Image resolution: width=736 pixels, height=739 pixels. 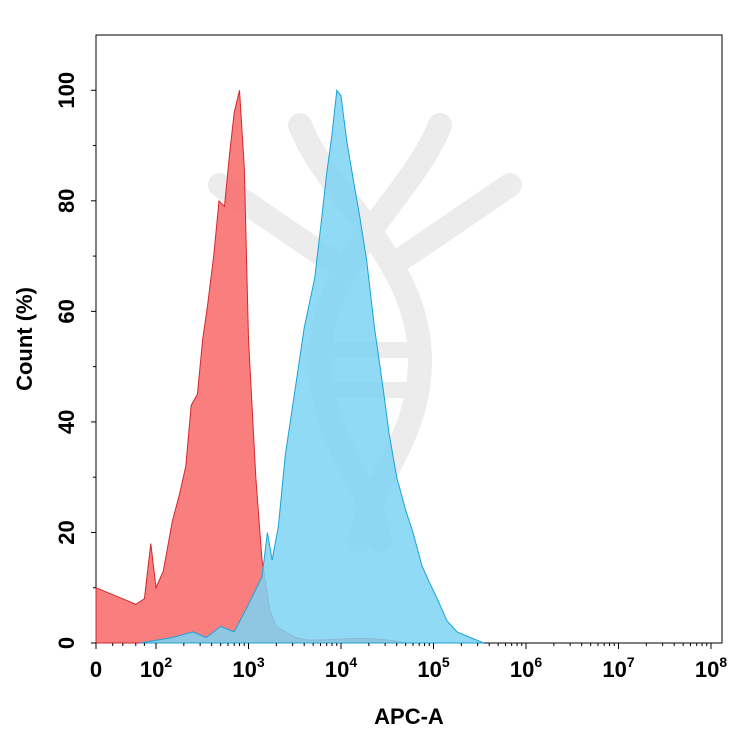 What do you see at coordinates (248, 668) in the screenshot?
I see `x-tick-label: 10³` at bounding box center [248, 668].